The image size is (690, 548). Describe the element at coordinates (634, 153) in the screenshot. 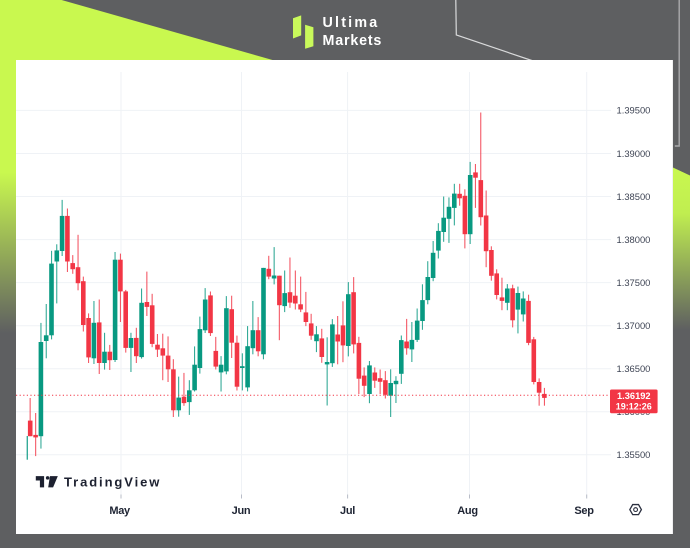

I see `svg-text: 1.39000` at that location.